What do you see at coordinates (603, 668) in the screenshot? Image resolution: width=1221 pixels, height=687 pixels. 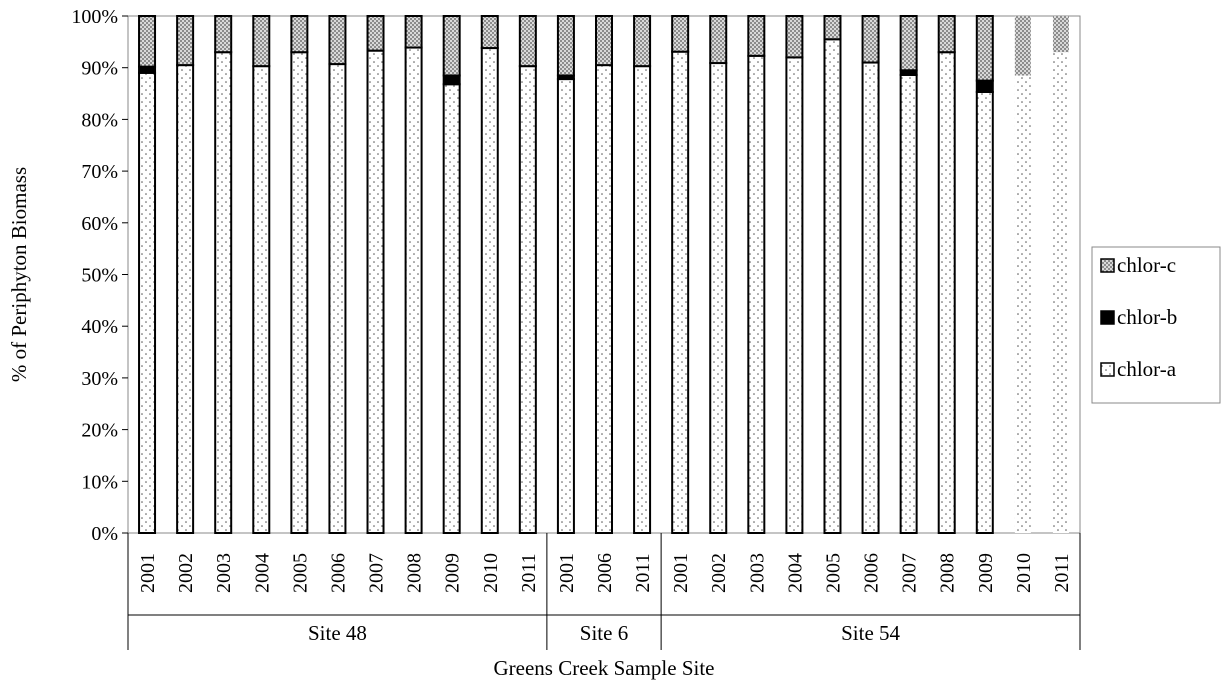 I see `x-axis-title: Greens Creek Sample Site` at bounding box center [603, 668].